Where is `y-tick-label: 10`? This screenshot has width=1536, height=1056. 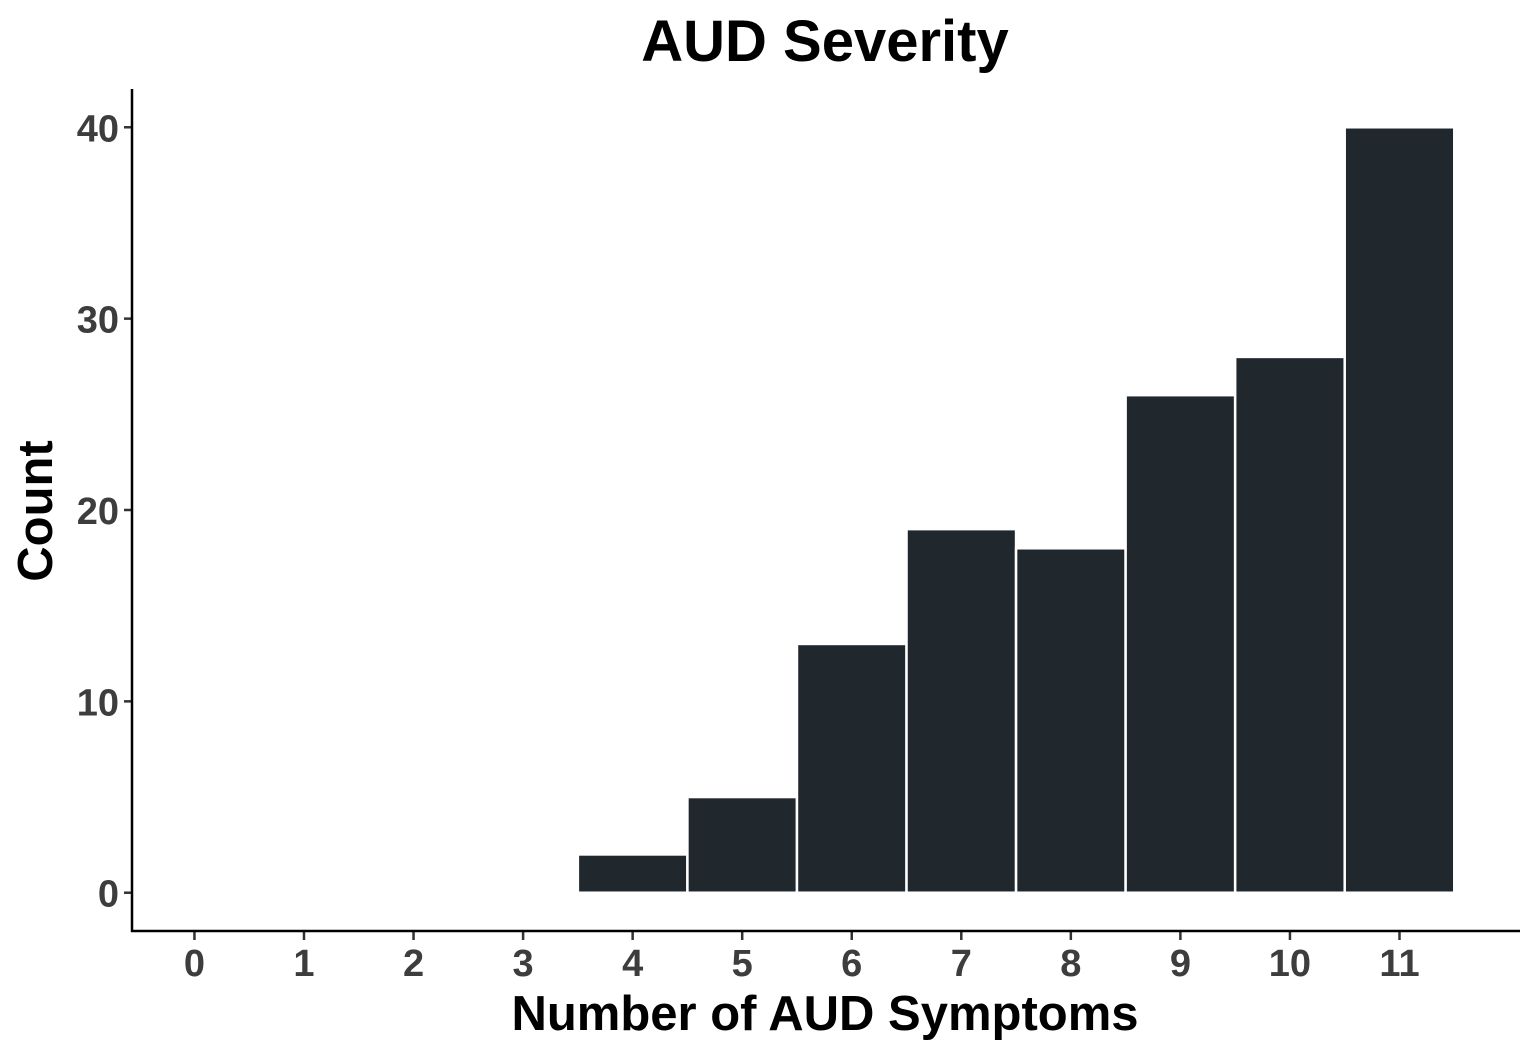 y-tick-label: 10 is located at coordinates (98, 703).